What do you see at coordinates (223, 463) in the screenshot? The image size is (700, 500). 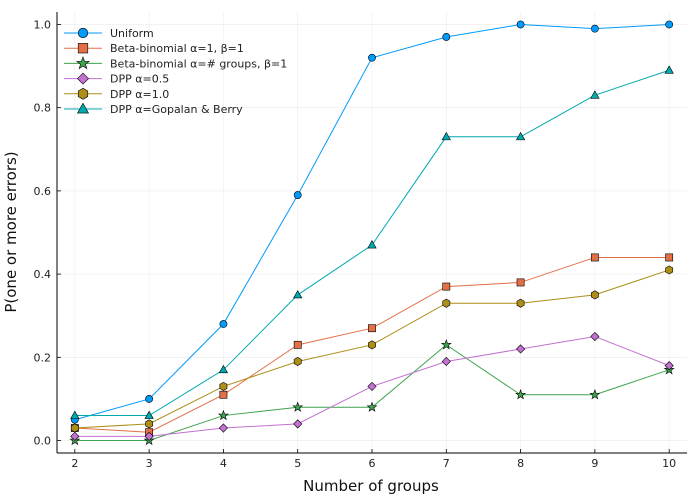 I see `x-tick-label: 4` at bounding box center [223, 463].